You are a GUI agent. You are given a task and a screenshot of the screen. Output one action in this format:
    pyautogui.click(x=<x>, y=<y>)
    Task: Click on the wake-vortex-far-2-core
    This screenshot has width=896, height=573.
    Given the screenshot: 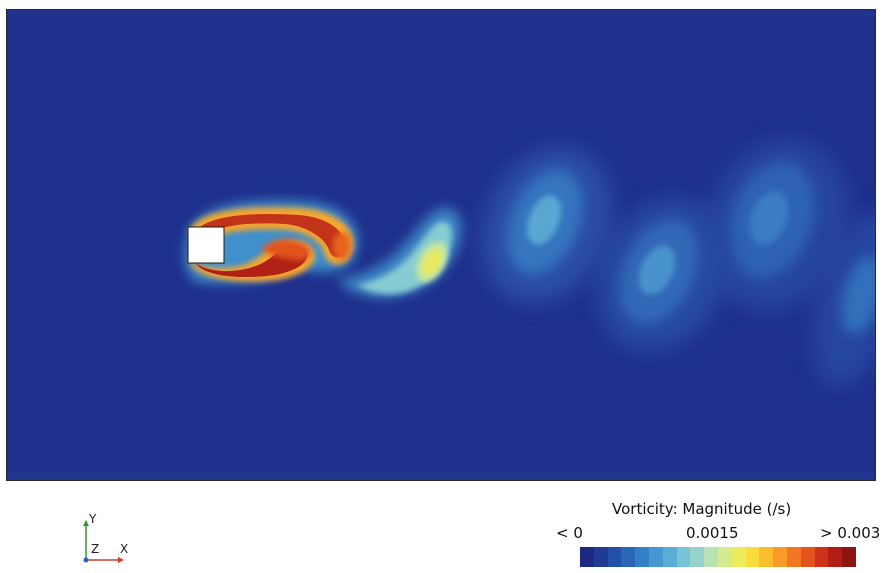 What is the action you would take?
    pyautogui.click(x=858, y=295)
    